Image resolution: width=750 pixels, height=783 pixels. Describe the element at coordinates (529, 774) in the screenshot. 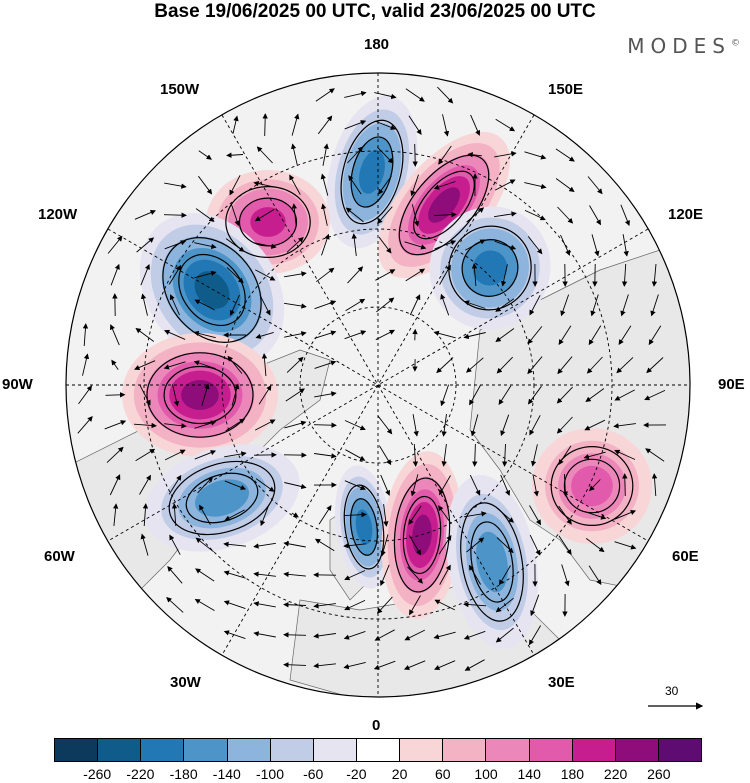

I see `colorbar-tick-label: 140` at that location.